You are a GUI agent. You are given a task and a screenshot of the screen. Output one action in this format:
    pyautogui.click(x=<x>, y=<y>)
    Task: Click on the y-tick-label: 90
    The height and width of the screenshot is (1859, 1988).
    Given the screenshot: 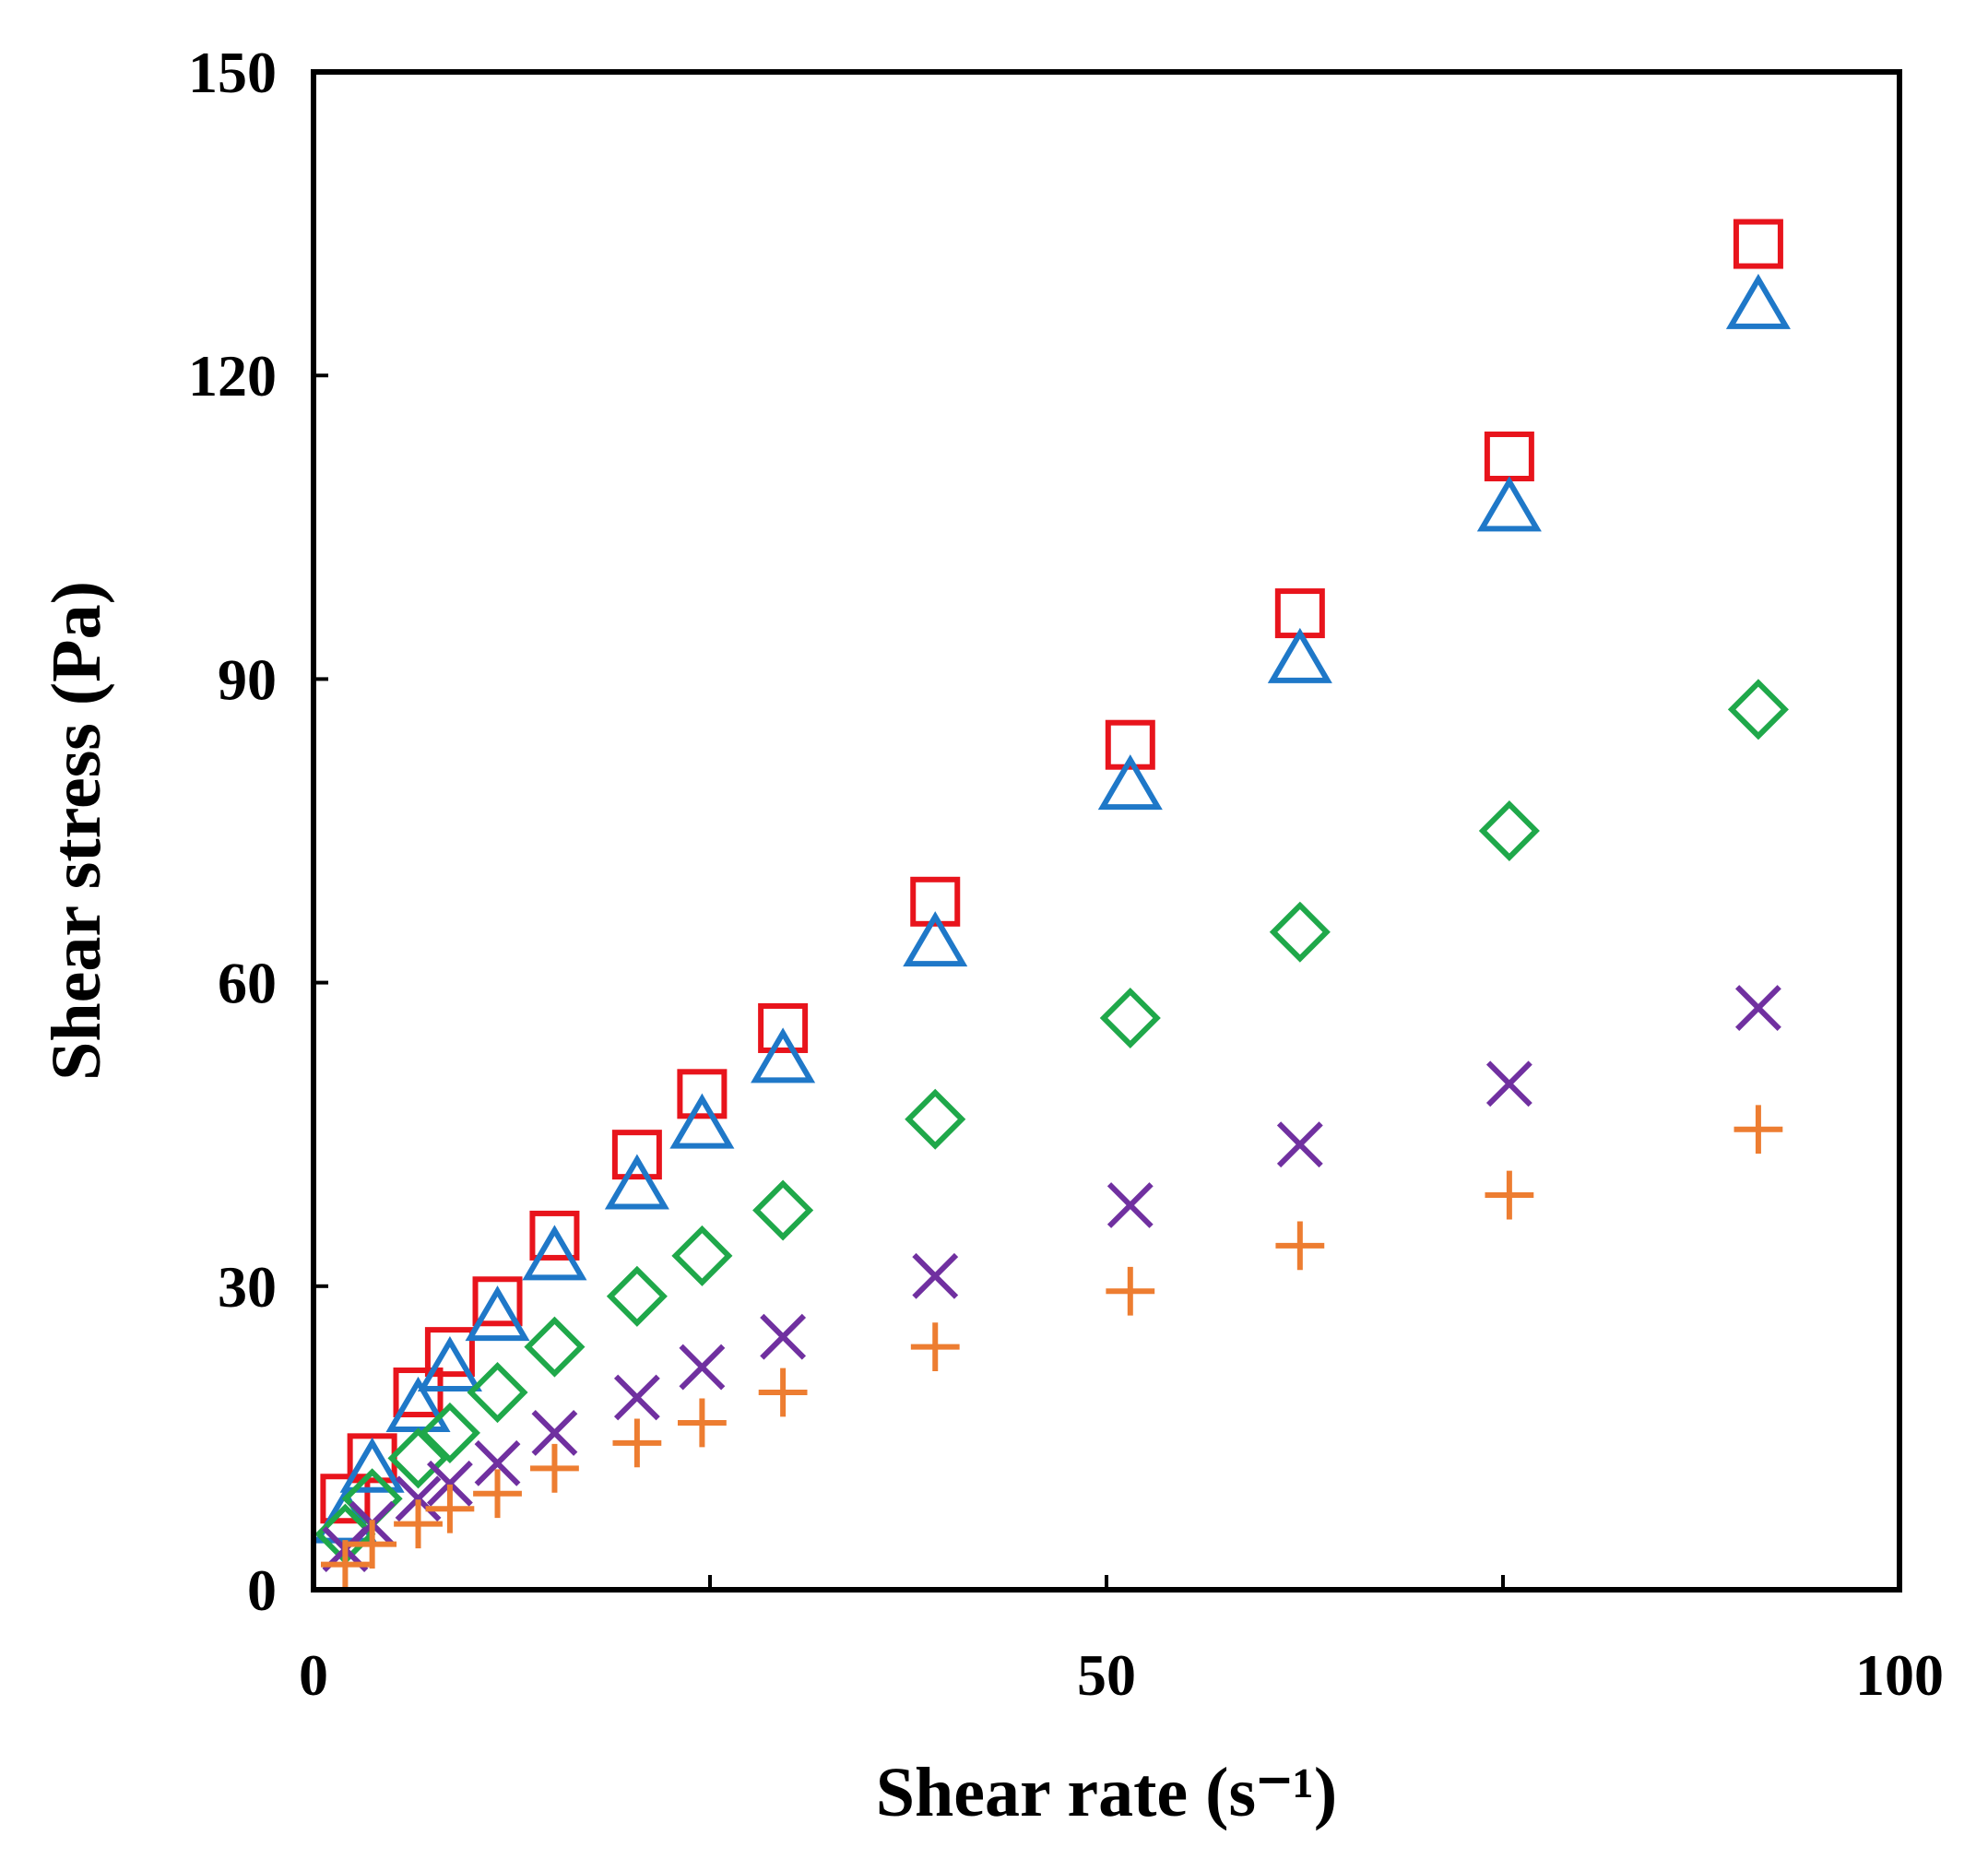 What is the action you would take?
    pyautogui.click(x=247, y=679)
    